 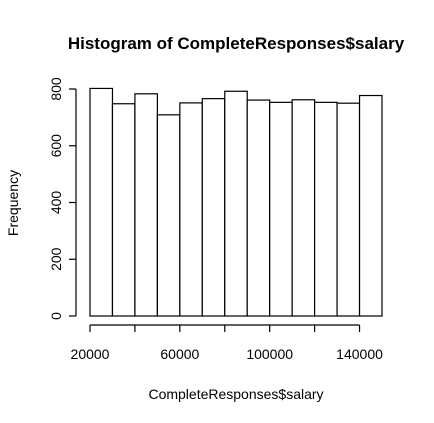 I want to click on y-tick-label: 200, so click(x=56, y=259).